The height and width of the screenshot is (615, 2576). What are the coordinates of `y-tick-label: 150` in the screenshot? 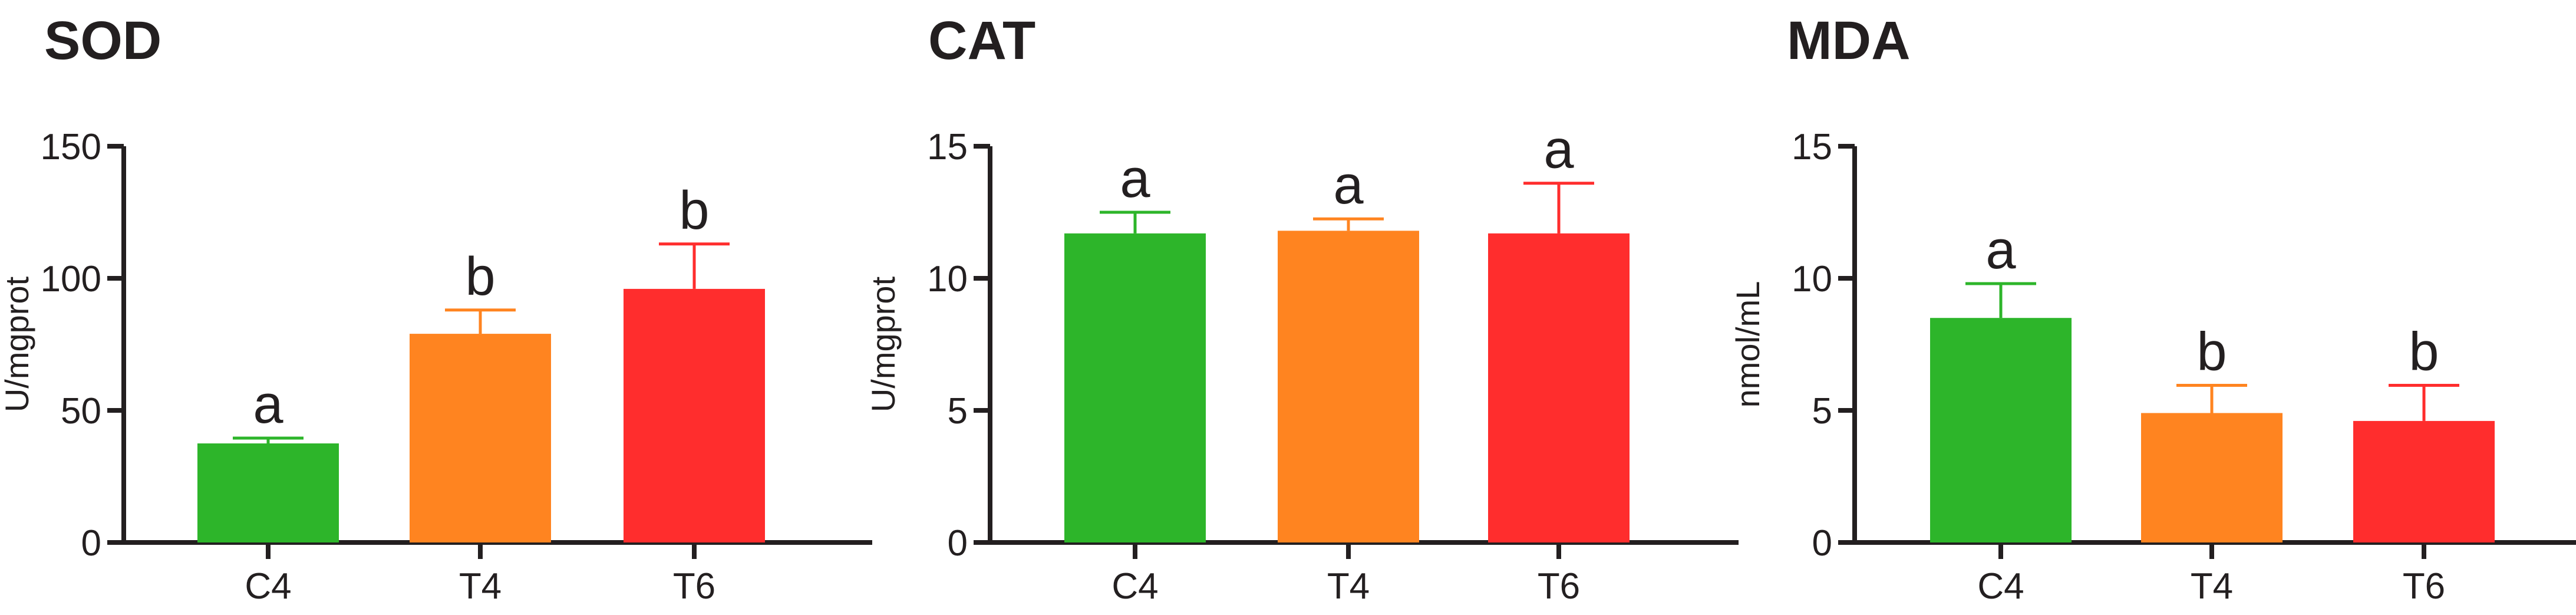 It's located at (71, 147).